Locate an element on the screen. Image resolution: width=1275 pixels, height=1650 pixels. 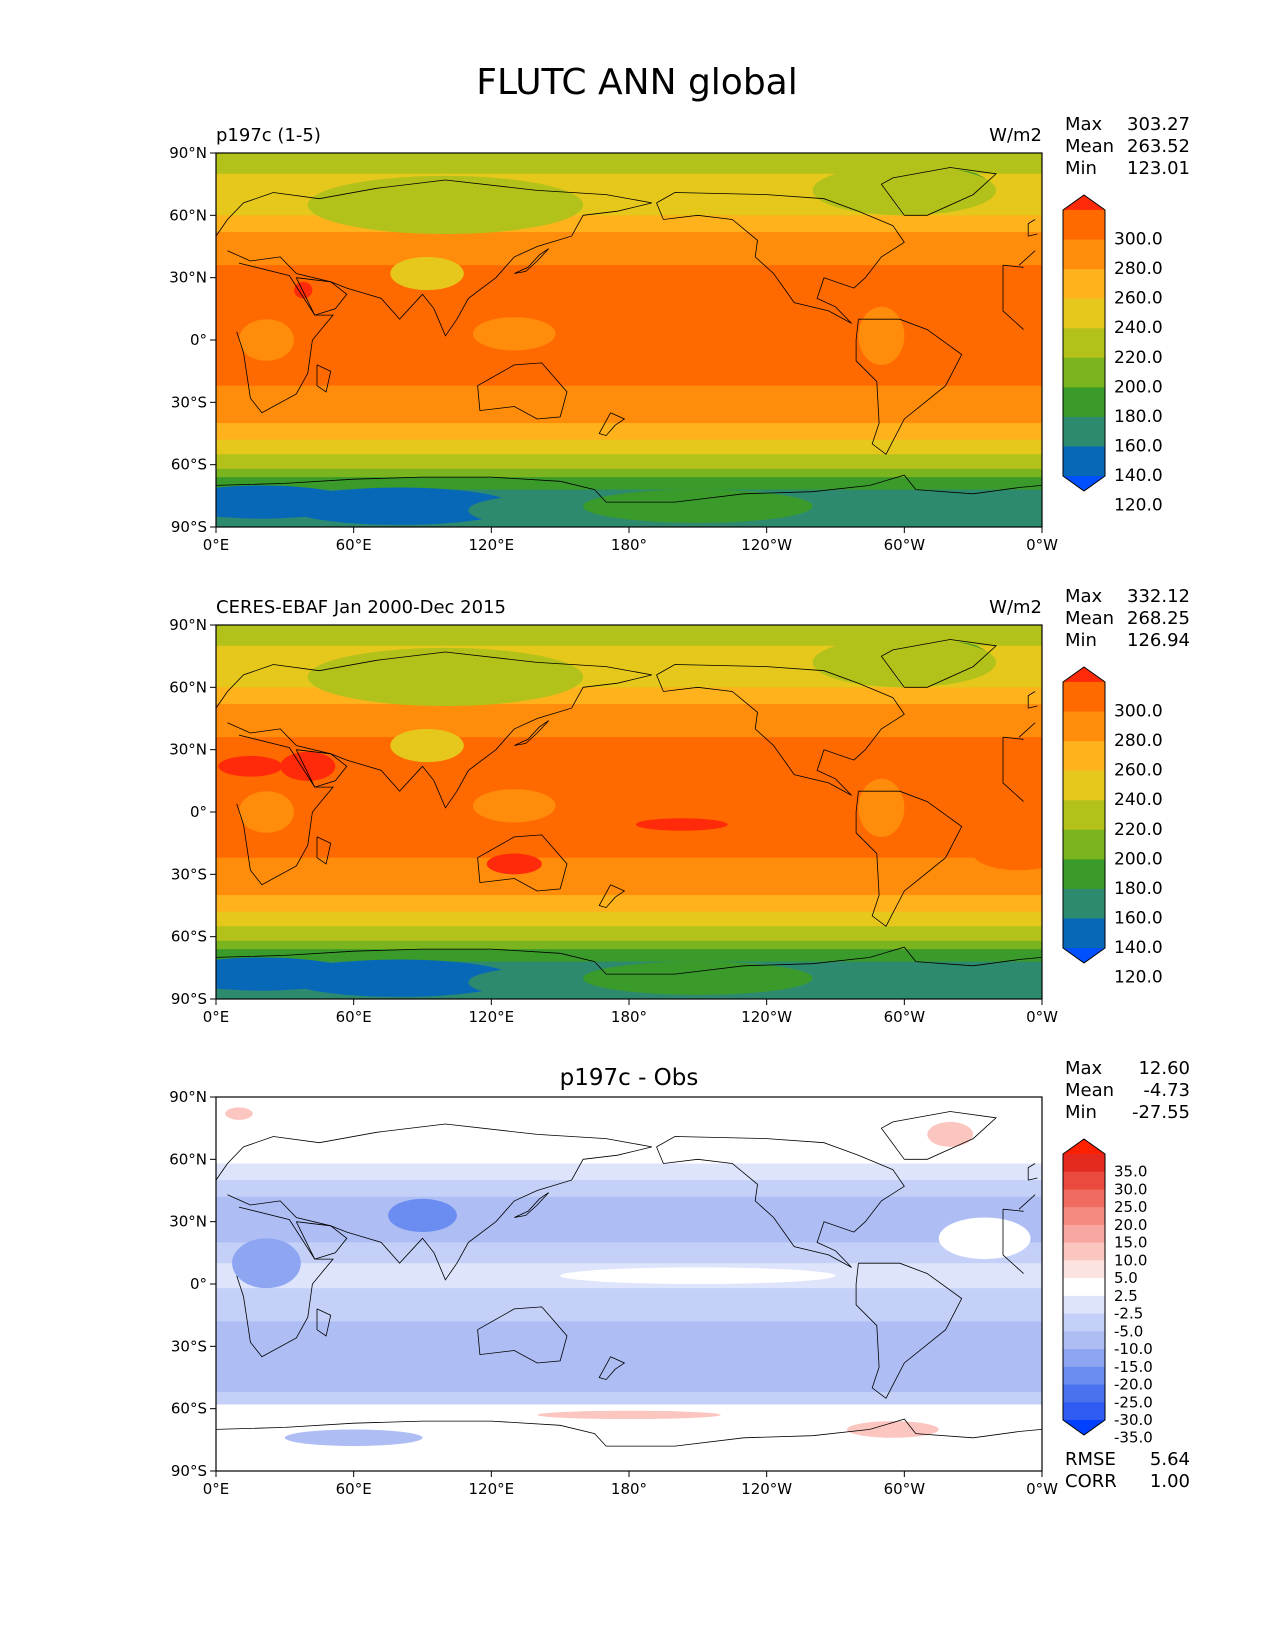
coastline-australia is located at coordinates (522, 1335).